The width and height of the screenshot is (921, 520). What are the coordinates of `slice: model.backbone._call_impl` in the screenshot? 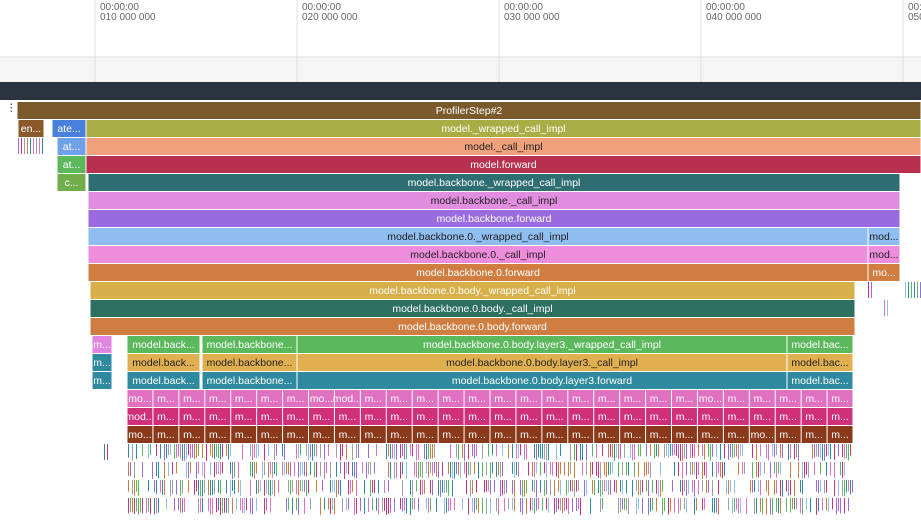 It's located at (494, 200).